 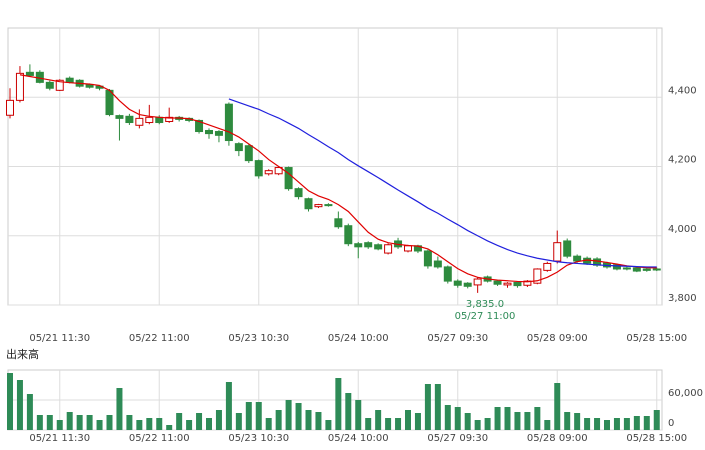 What do you see at coordinates (22, 354) in the screenshot?
I see `volume-title: 出来高` at bounding box center [22, 354].